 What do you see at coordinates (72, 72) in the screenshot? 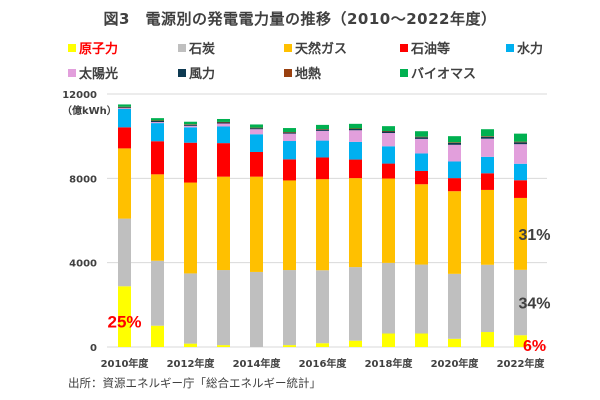
I see `legend-swatch-solar` at bounding box center [72, 72].